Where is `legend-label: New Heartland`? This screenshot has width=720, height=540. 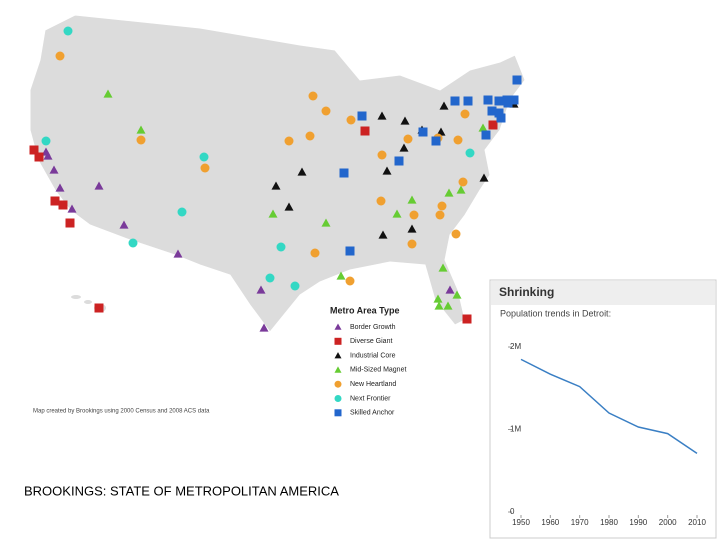
legend-label: New Heartland is located at coordinates (373, 384).